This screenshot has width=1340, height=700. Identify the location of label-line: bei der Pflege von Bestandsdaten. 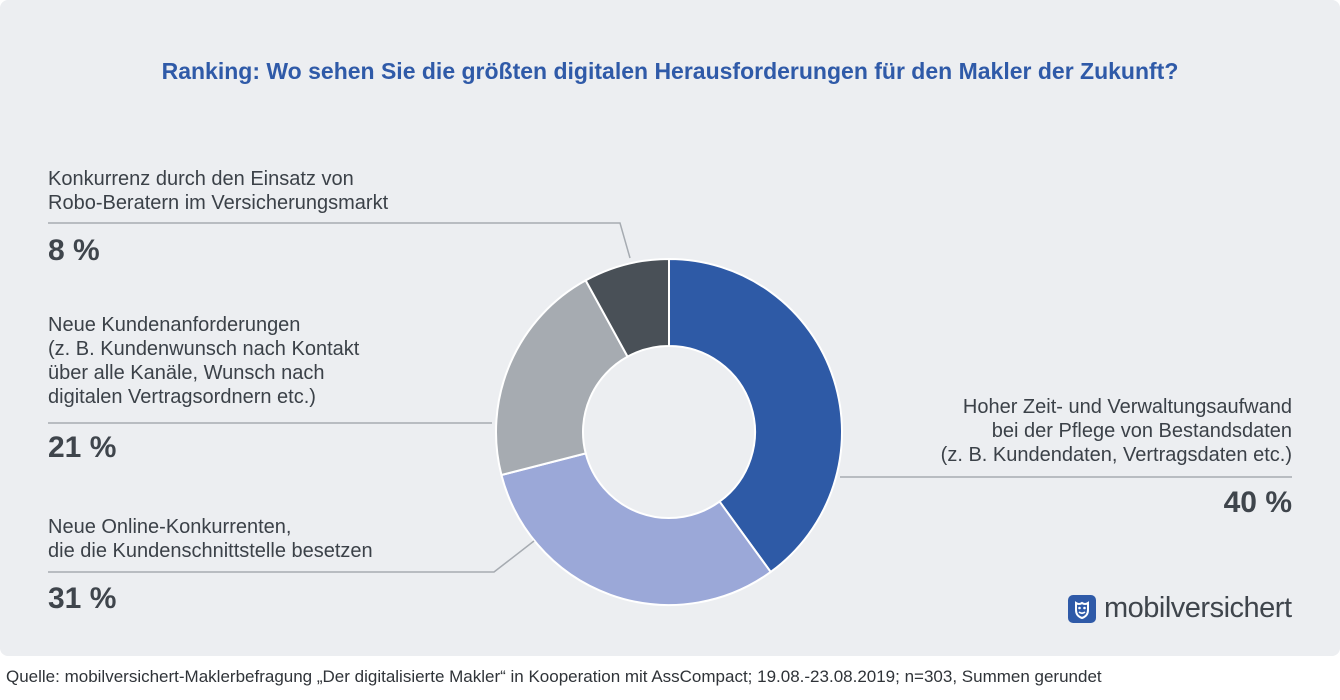
(1141, 431).